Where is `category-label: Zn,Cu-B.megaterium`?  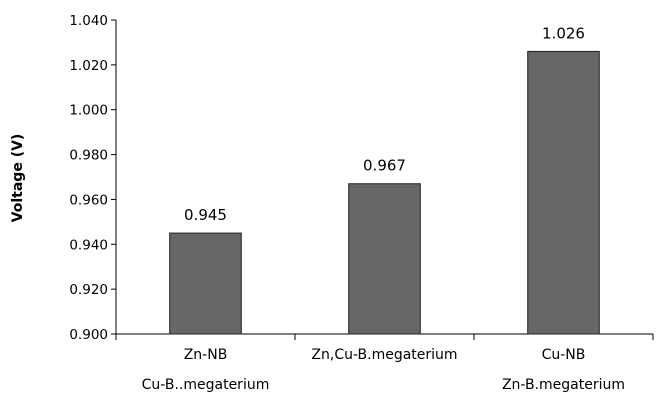
category-label: Zn,Cu-B.megaterium is located at coordinates (384, 355).